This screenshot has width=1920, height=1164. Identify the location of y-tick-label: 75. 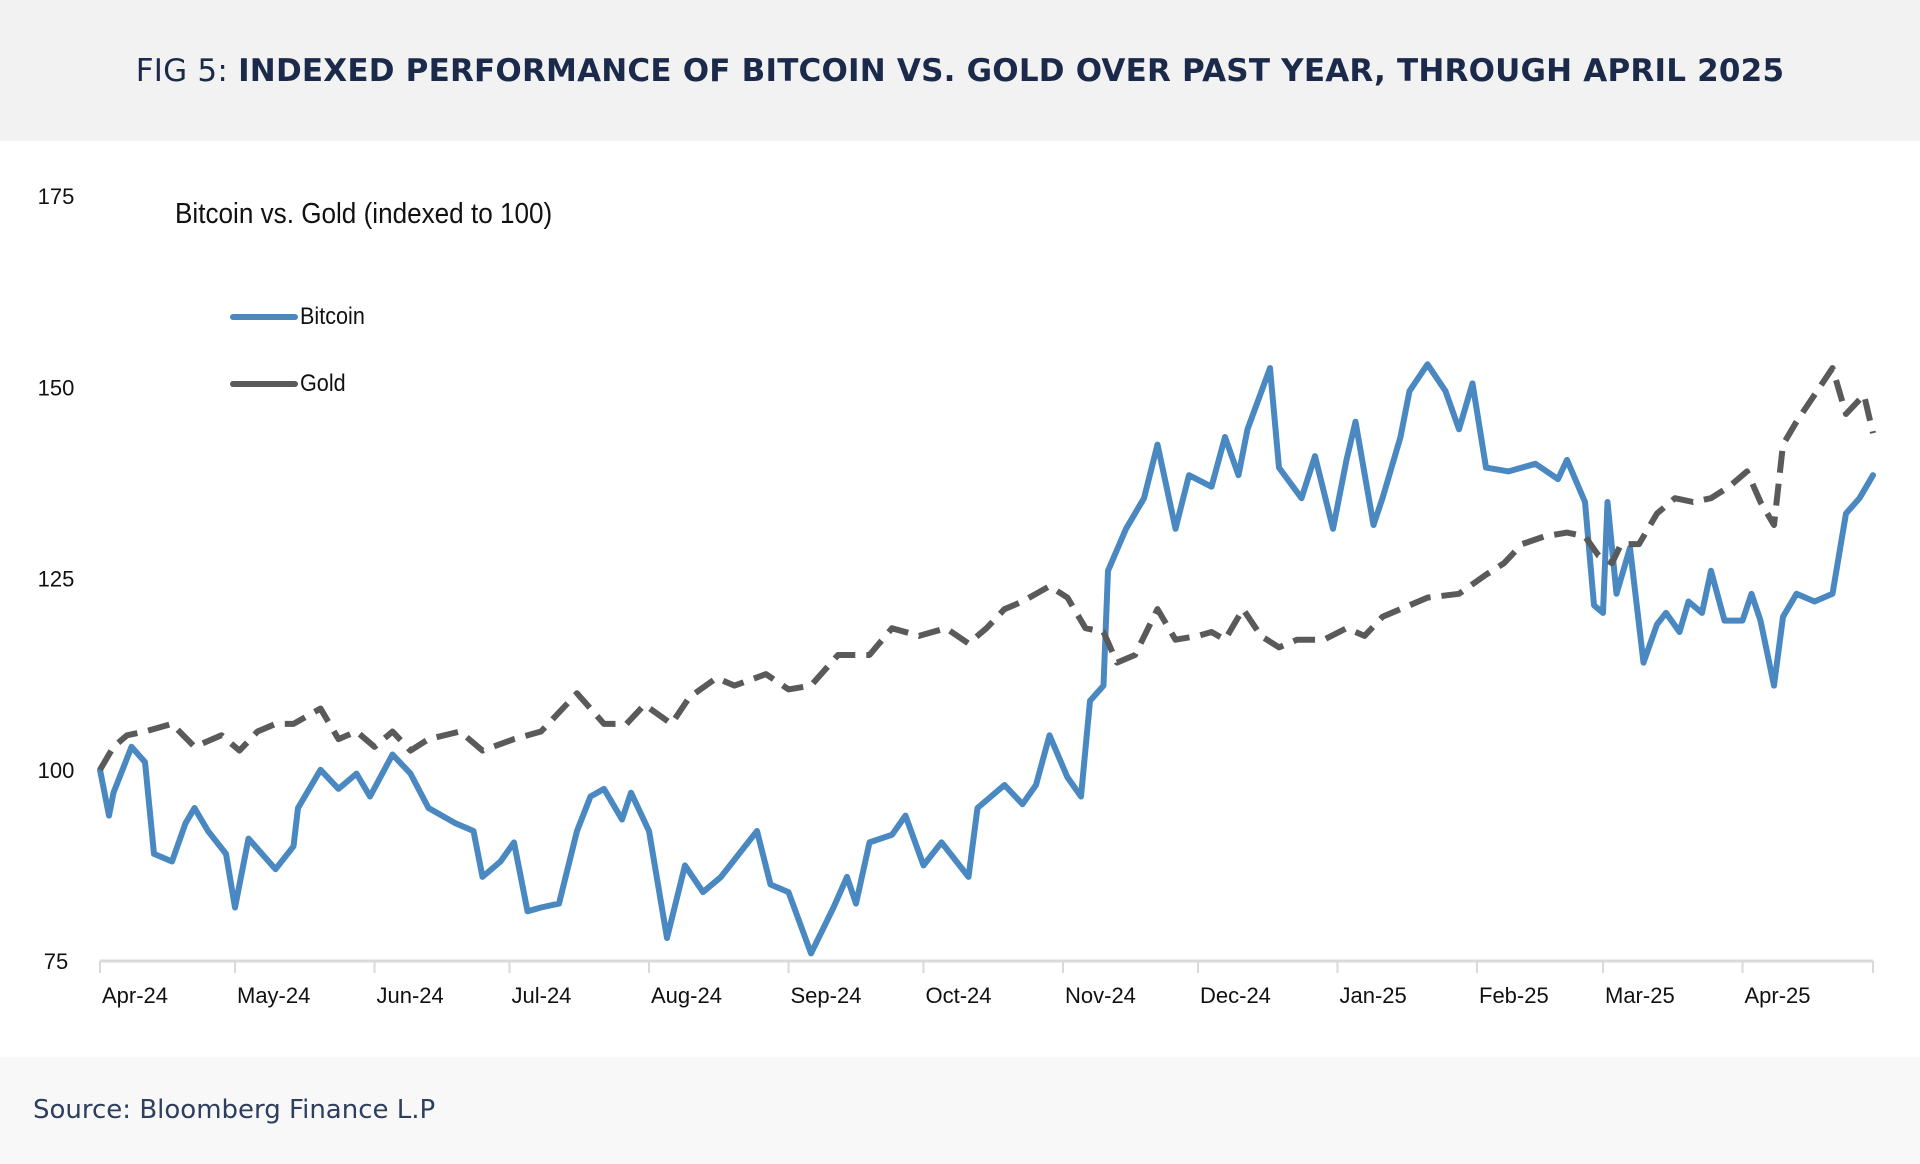
(56, 961).